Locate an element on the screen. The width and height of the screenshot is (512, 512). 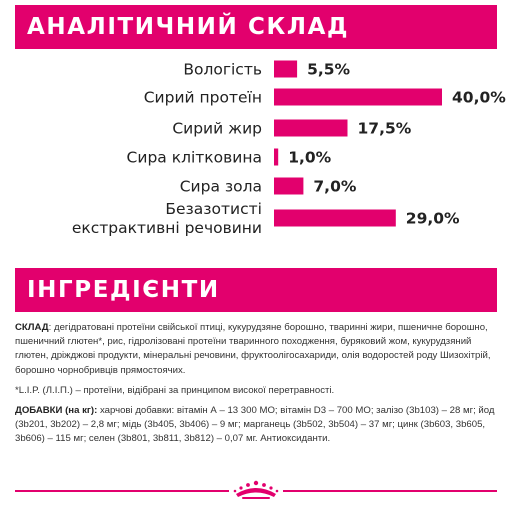
category-label-5: Безазотисті екстрактивні речовини is located at coordinates (167, 218).